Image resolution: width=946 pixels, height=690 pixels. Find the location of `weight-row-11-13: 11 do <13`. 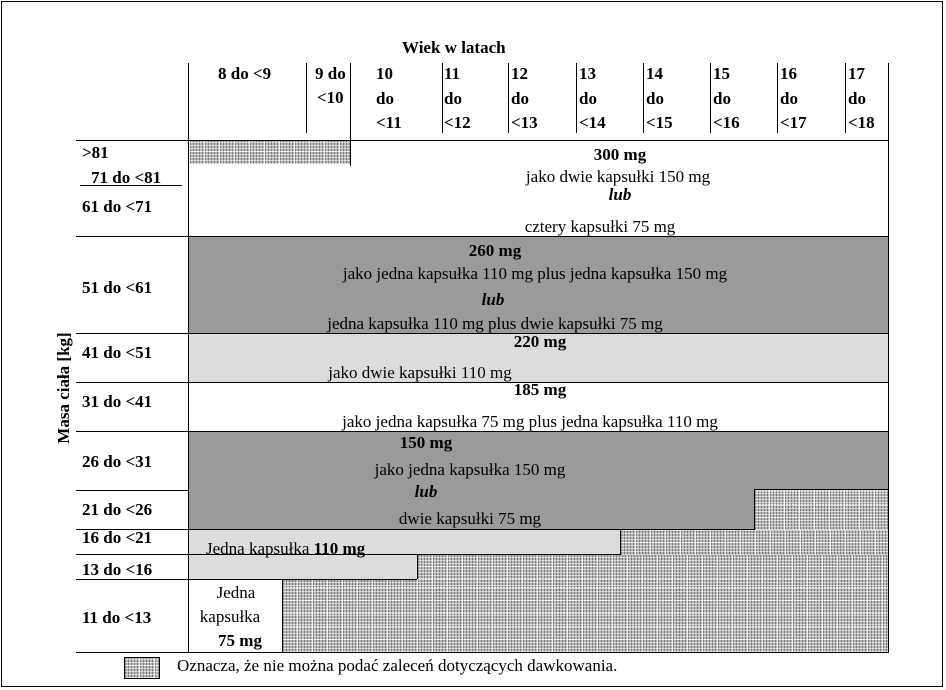

weight-row-11-13: 11 do <13 is located at coordinates (117, 617).